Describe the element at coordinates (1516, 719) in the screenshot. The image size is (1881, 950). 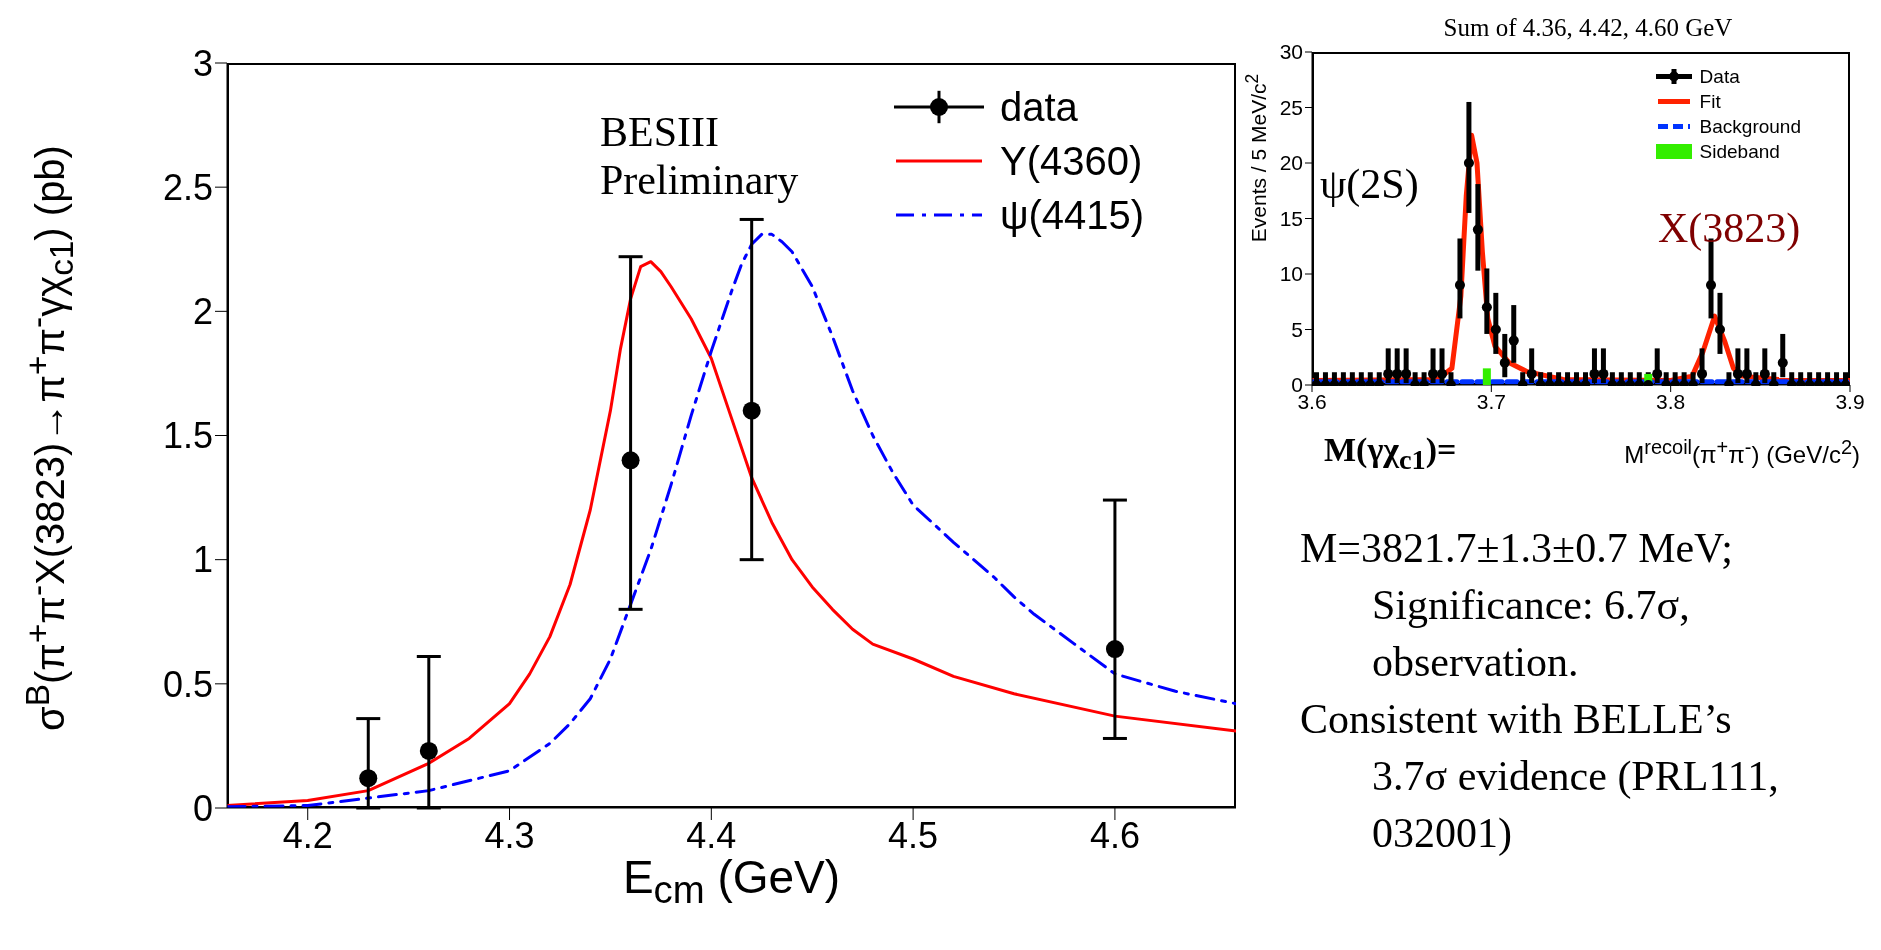
I see `text: Consistent with BELLE’s` at that location.